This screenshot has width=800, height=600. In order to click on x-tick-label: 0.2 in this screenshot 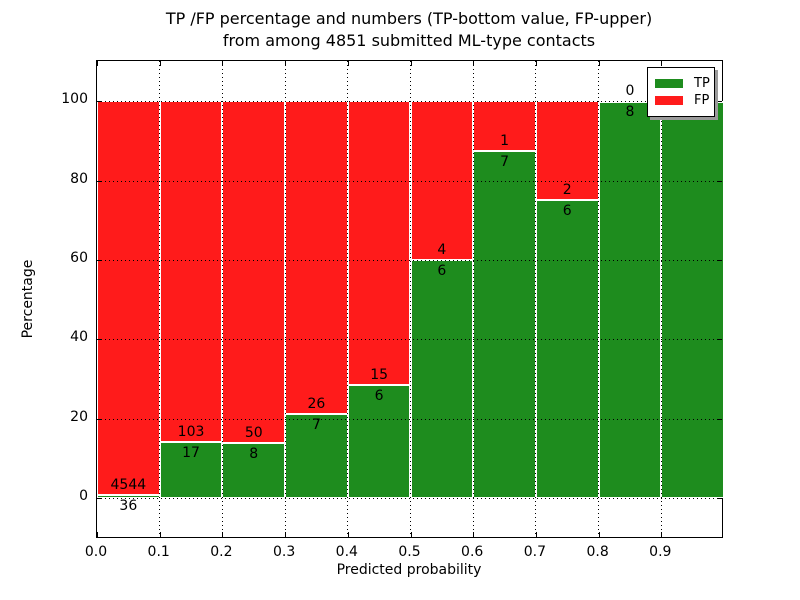, I will do `click(221, 552)`.